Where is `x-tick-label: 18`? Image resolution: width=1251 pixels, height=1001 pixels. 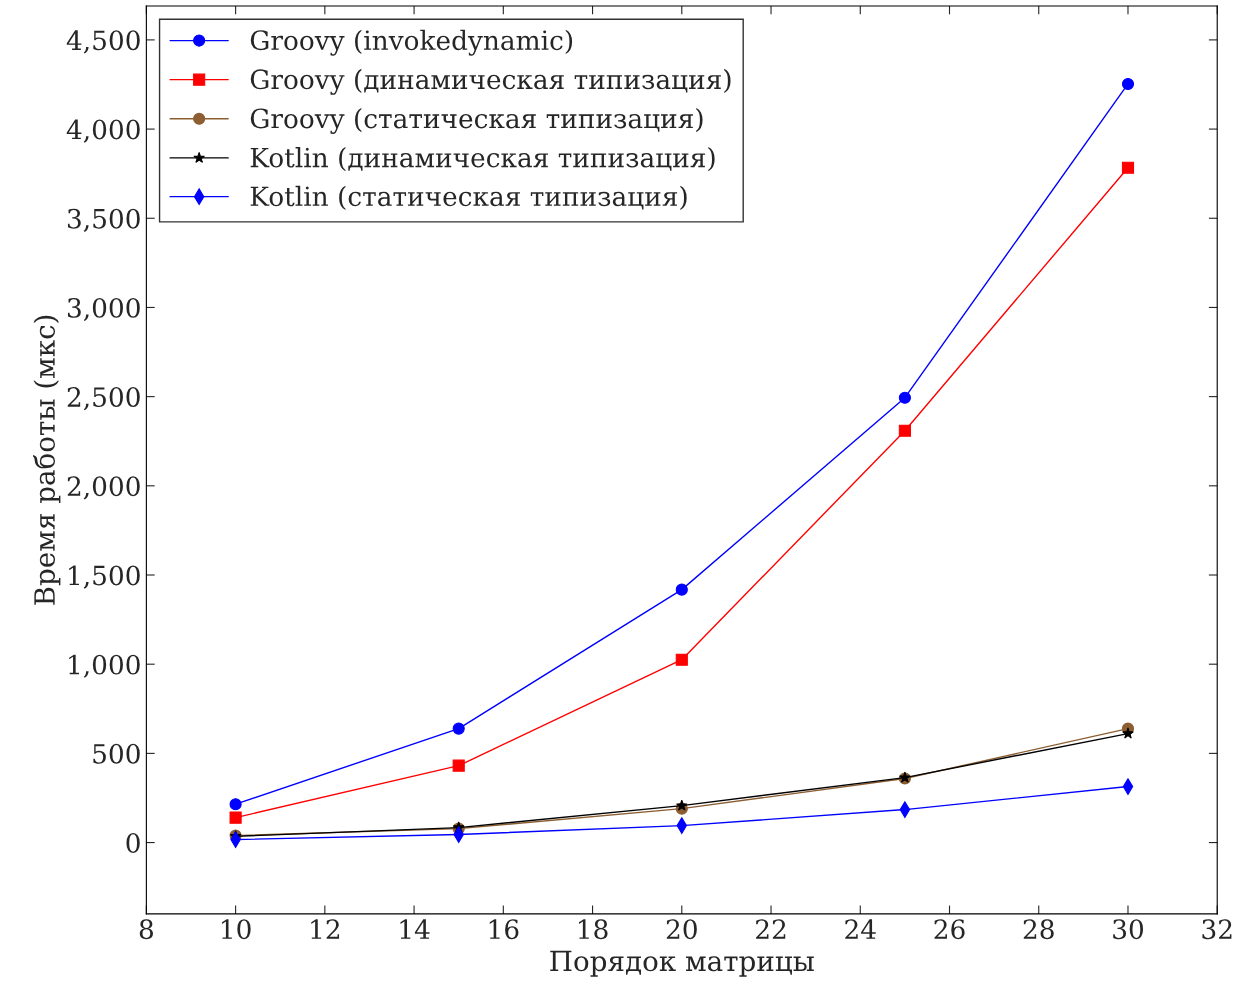
x-tick-label: 18 is located at coordinates (593, 929).